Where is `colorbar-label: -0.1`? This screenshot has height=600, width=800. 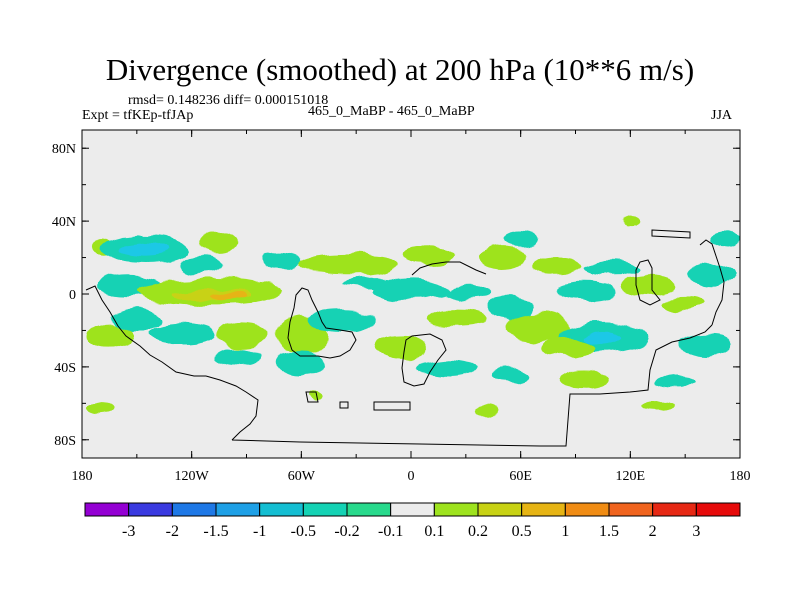
colorbar-label: -0.1 is located at coordinates (390, 531).